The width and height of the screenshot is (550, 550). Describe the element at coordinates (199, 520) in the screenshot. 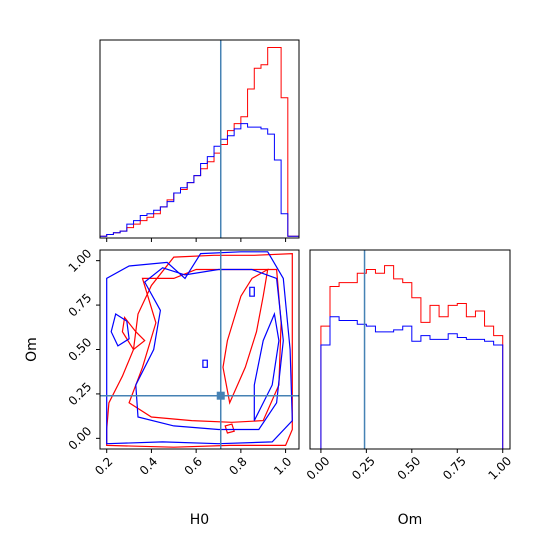

I see `x-axis-label-H0: H0` at that location.